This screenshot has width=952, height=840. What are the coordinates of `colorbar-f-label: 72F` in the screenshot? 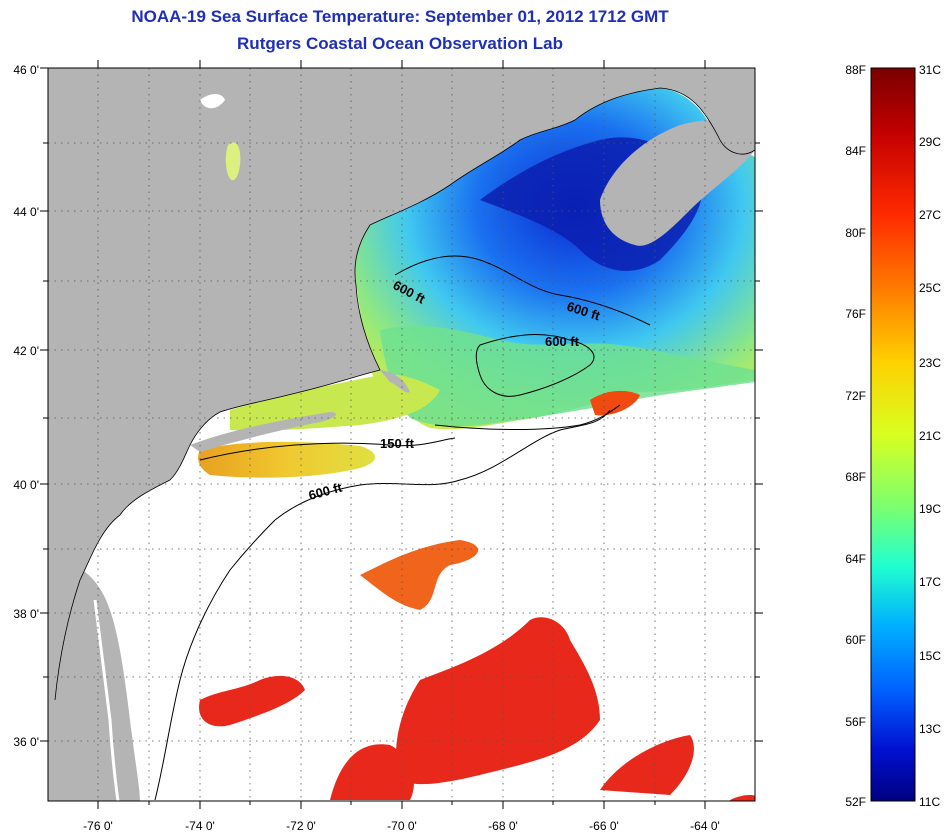 It's located at (855, 396).